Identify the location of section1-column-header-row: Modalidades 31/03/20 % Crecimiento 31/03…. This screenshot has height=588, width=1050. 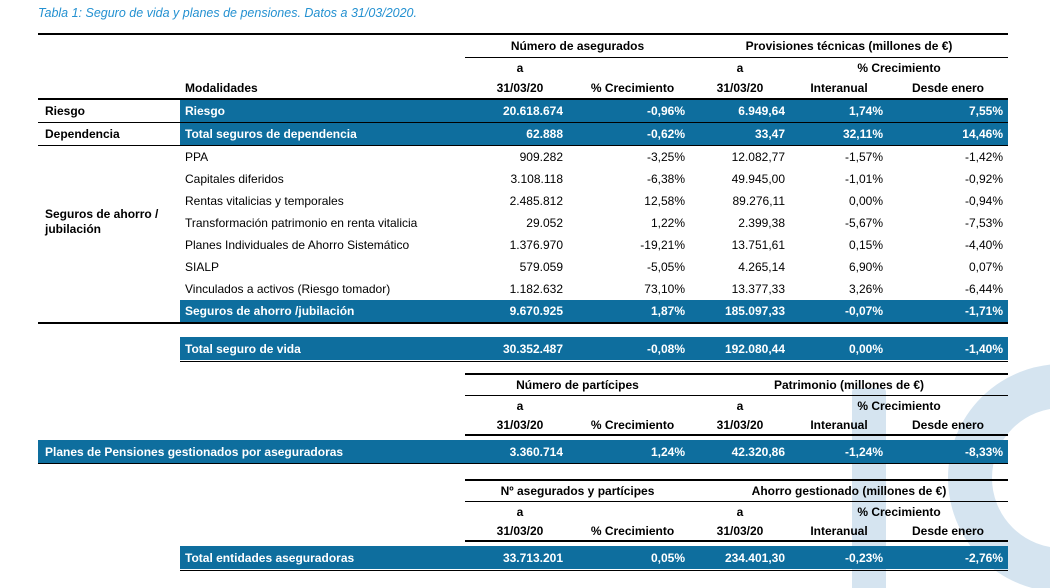
(523, 89).